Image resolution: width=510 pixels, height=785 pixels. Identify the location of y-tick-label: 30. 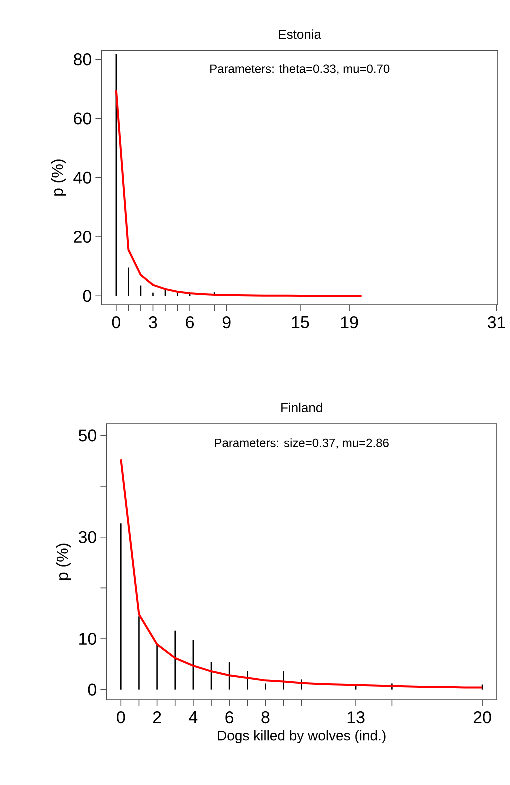
(88, 537).